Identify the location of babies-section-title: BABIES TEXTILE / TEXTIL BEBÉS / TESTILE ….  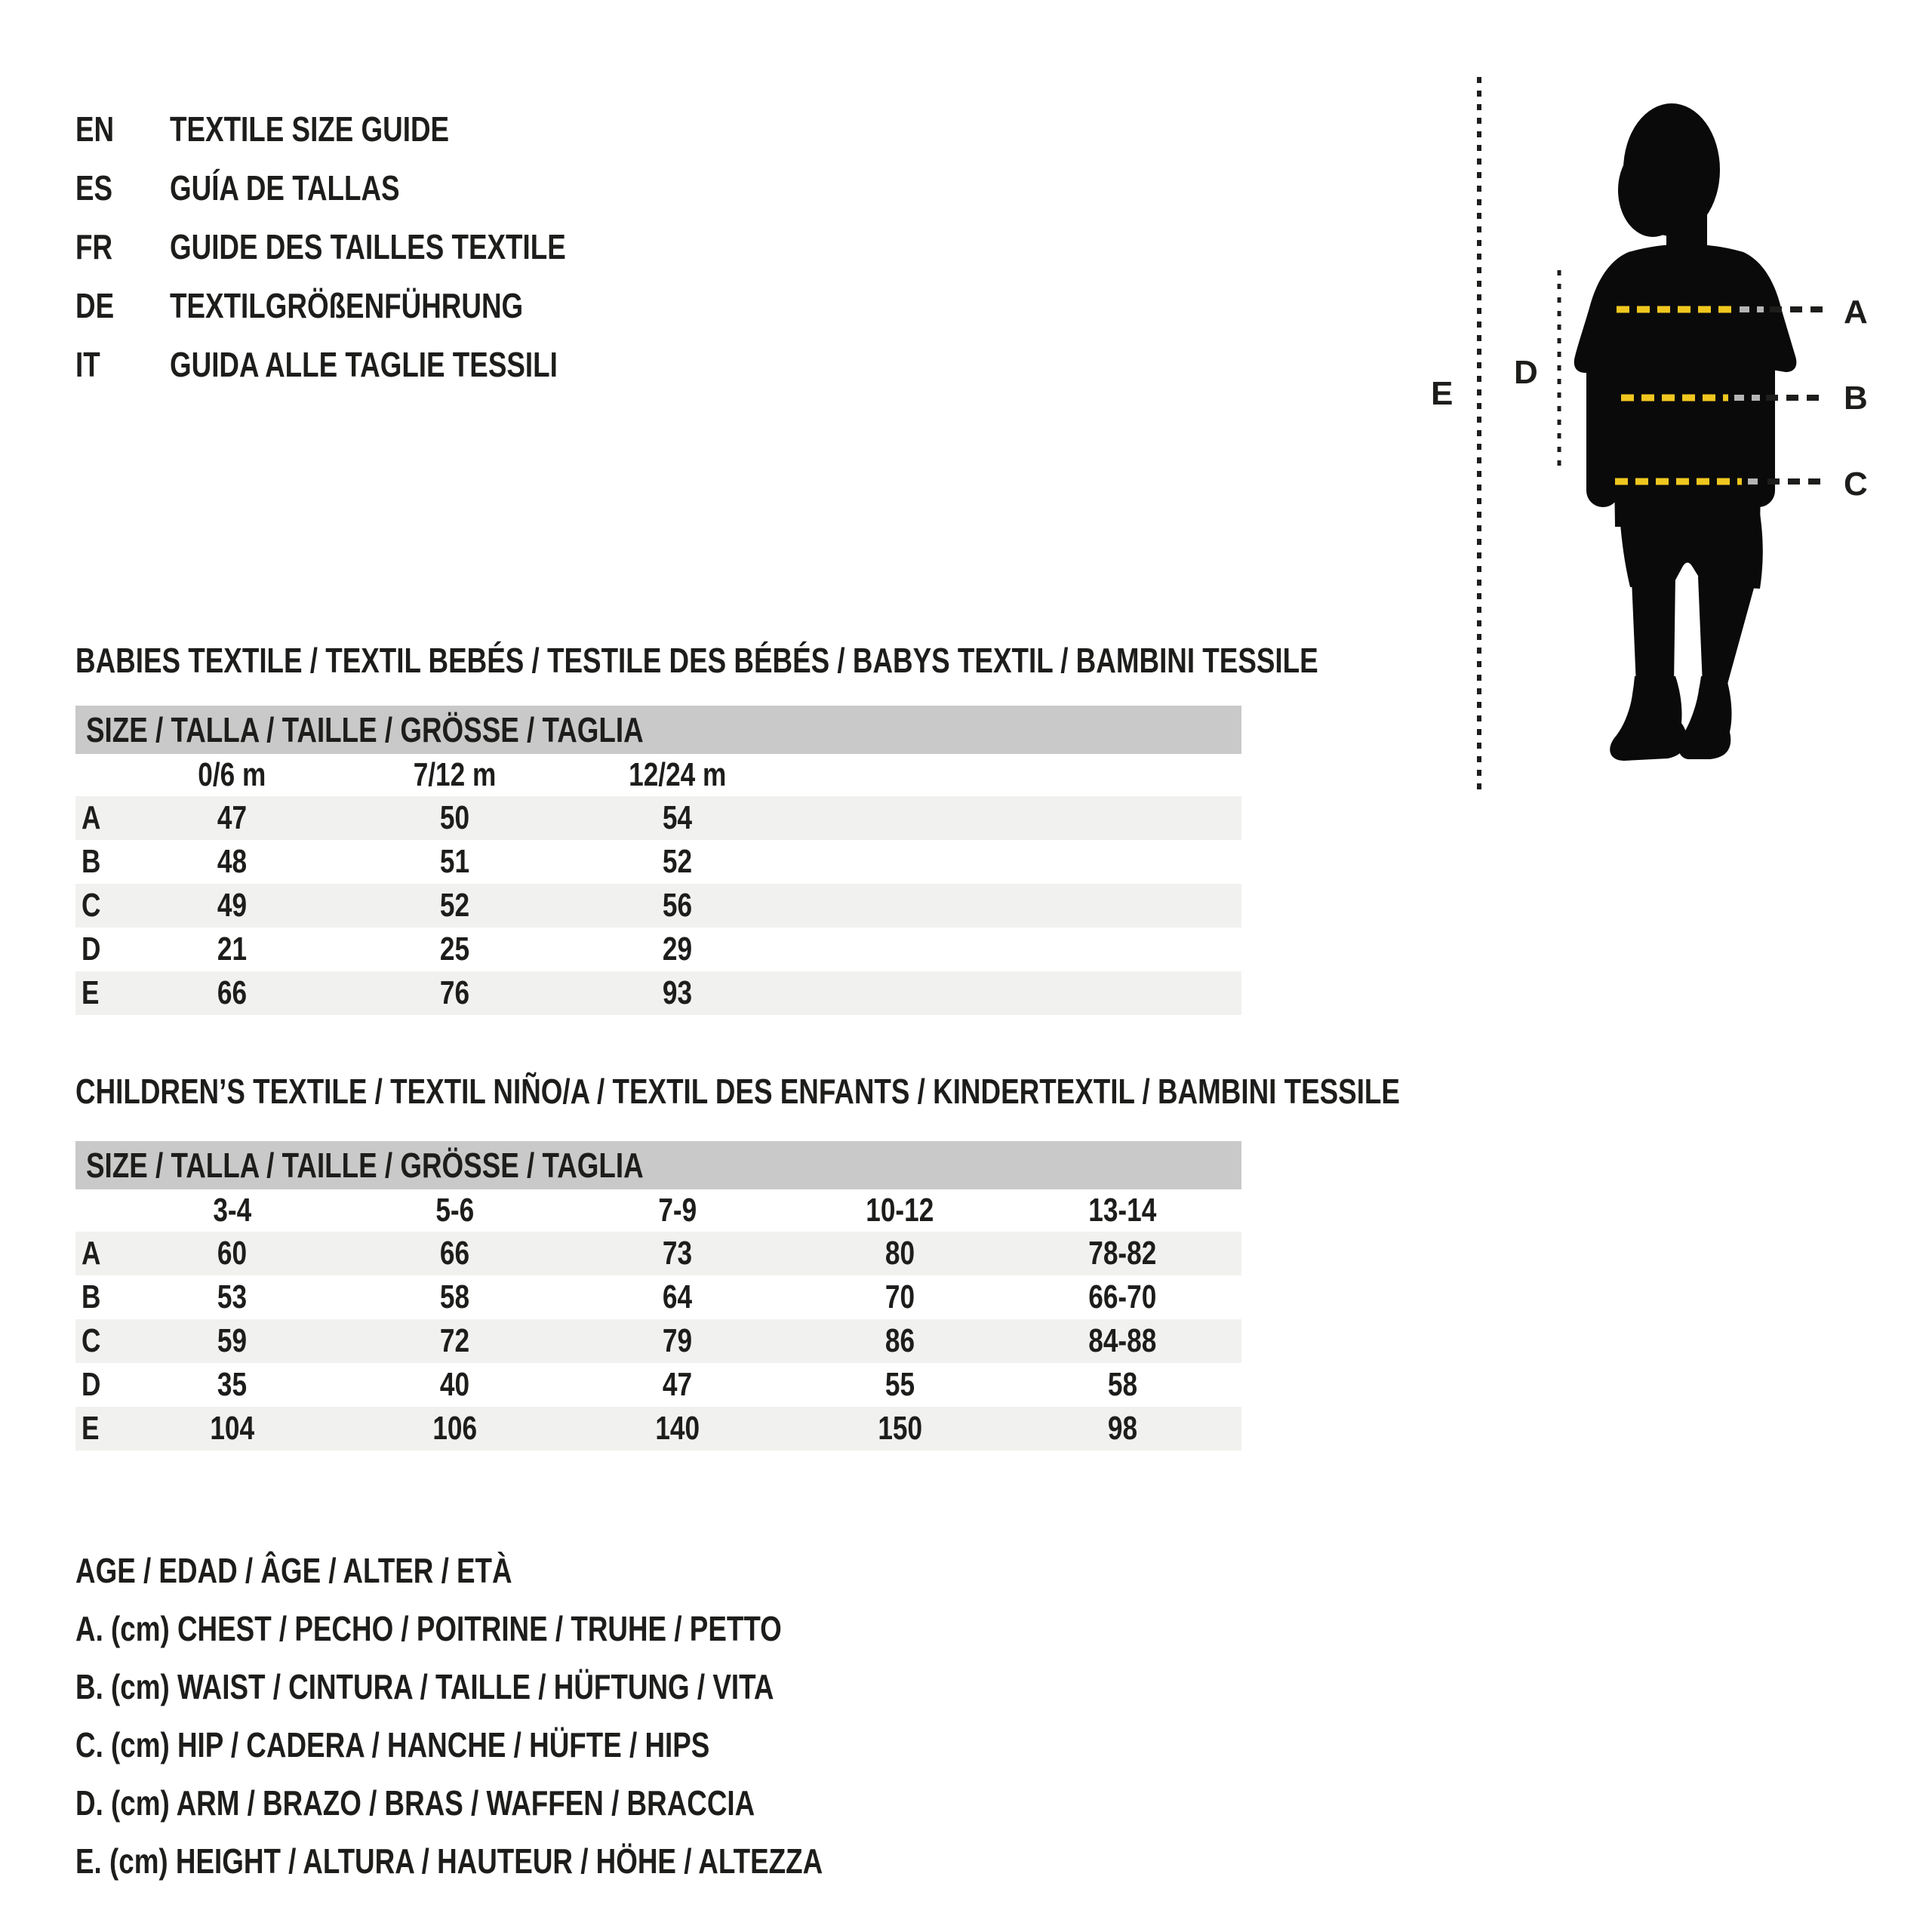
(696, 660).